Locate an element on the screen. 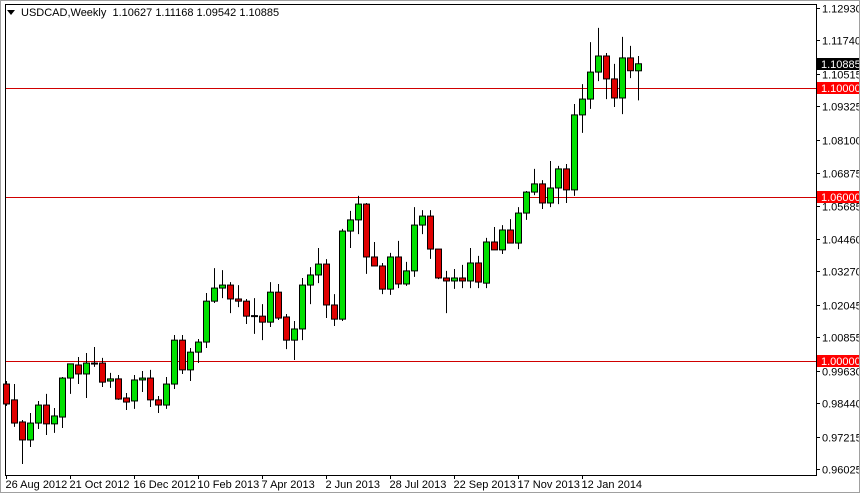  y-tick-label: 1.11740 is located at coordinates (840, 42).